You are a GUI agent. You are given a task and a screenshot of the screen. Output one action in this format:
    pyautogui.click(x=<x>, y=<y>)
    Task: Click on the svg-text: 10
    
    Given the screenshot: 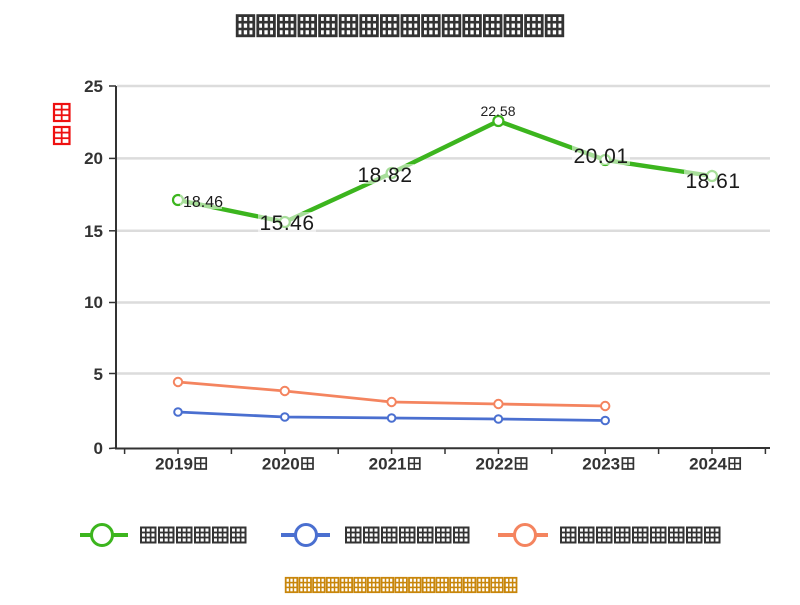 What is the action you would take?
    pyautogui.click(x=93, y=302)
    